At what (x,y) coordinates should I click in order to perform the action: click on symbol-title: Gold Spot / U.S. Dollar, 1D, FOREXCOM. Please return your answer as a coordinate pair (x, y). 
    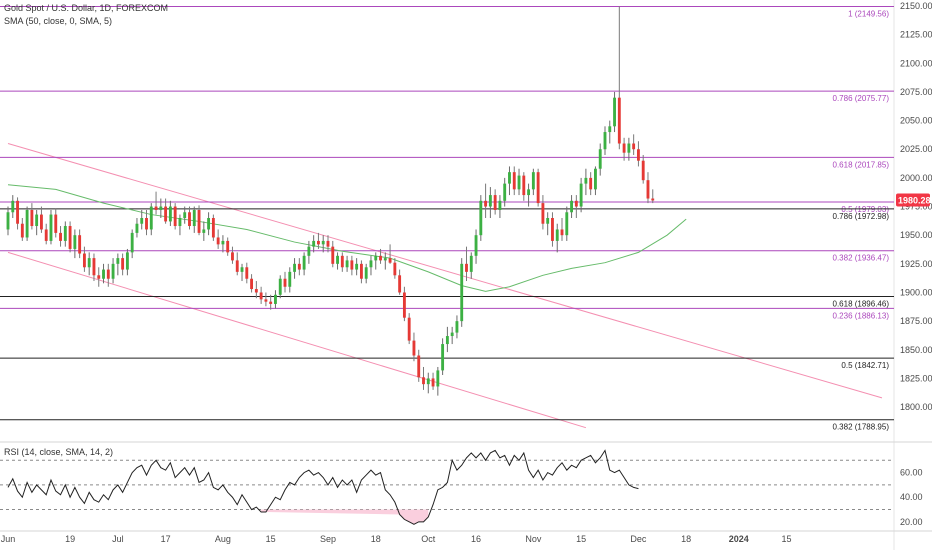
    Looking at the image, I should click on (86, 8).